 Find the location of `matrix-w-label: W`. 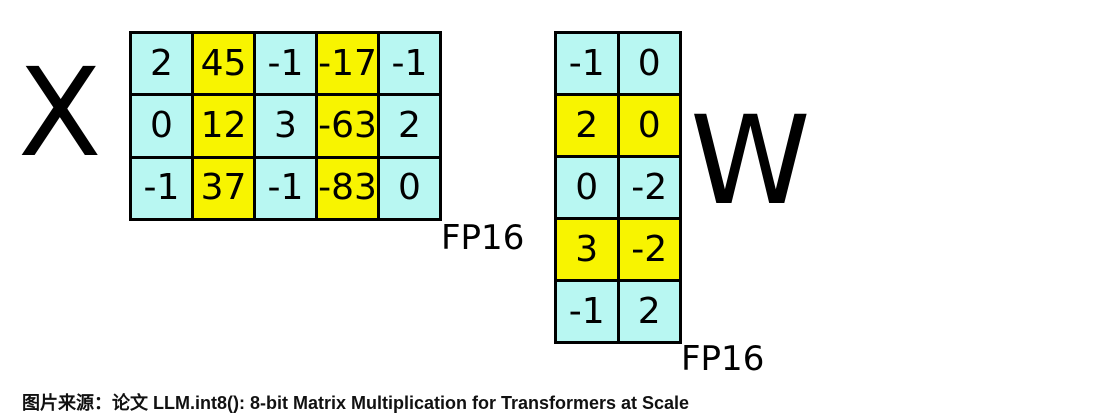

matrix-w-label: W is located at coordinates (750, 161).